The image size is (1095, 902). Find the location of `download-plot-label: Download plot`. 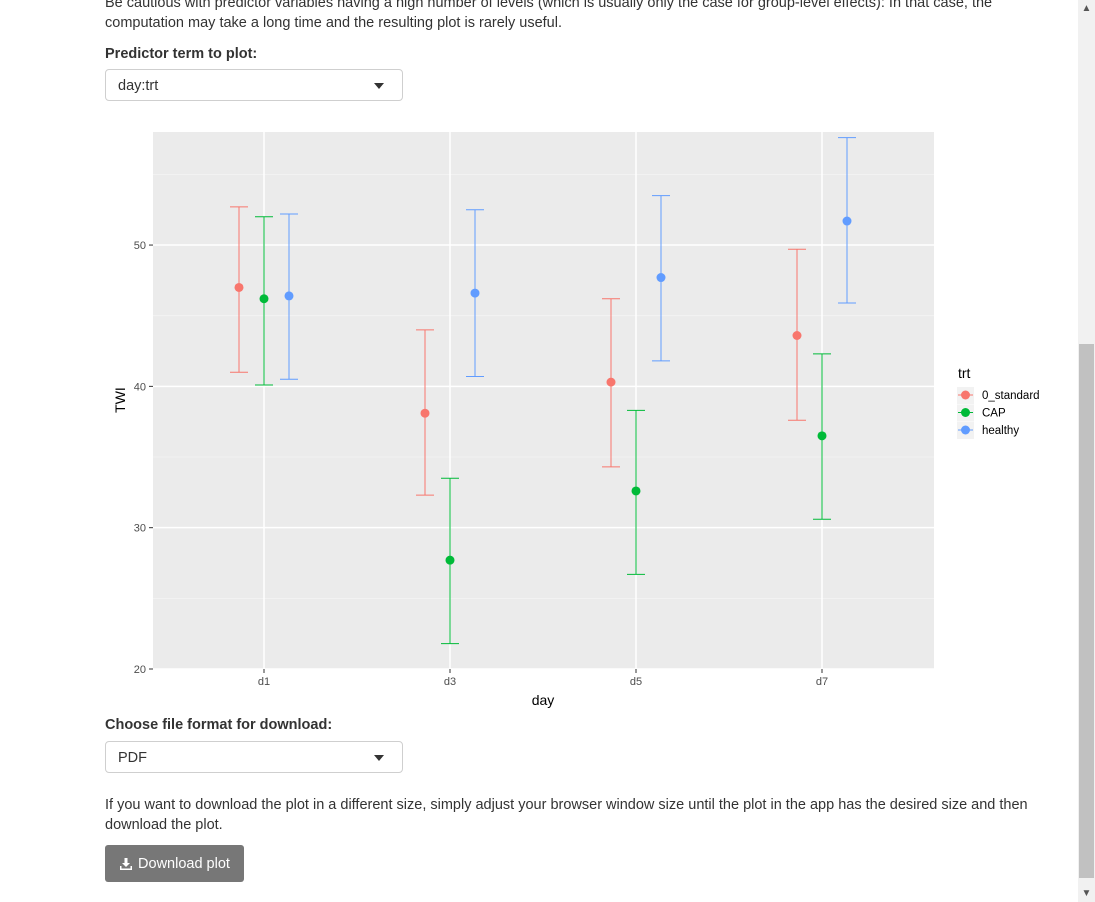

download-plot-label: Download plot is located at coordinates (184, 863).